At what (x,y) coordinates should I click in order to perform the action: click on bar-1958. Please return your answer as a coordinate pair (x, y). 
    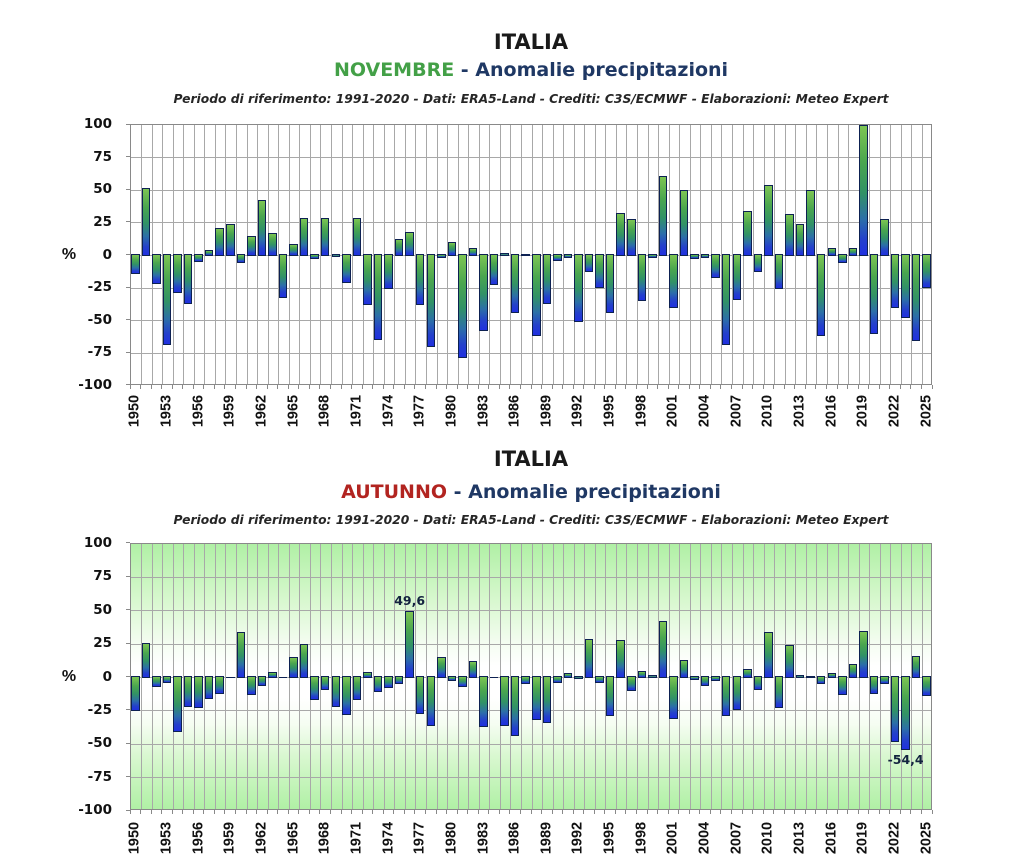
    Looking at the image, I should click on (219, 242).